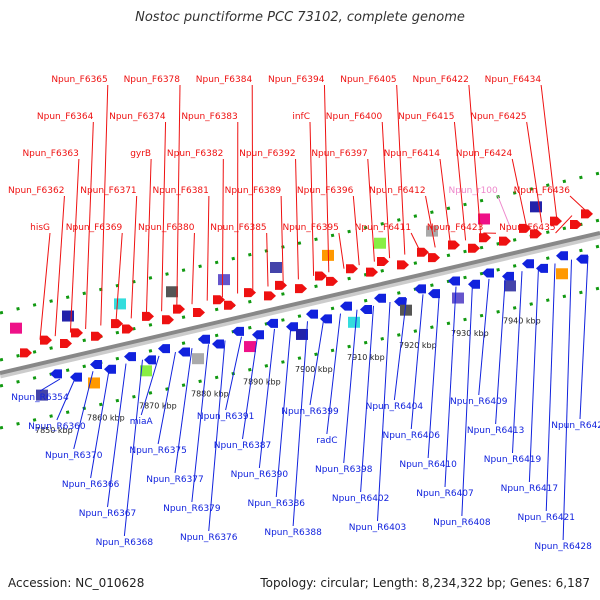  Describe the element at coordinates (354, 117) in the screenshot. I see `forward-gene-label: Npun_F6400` at that location.